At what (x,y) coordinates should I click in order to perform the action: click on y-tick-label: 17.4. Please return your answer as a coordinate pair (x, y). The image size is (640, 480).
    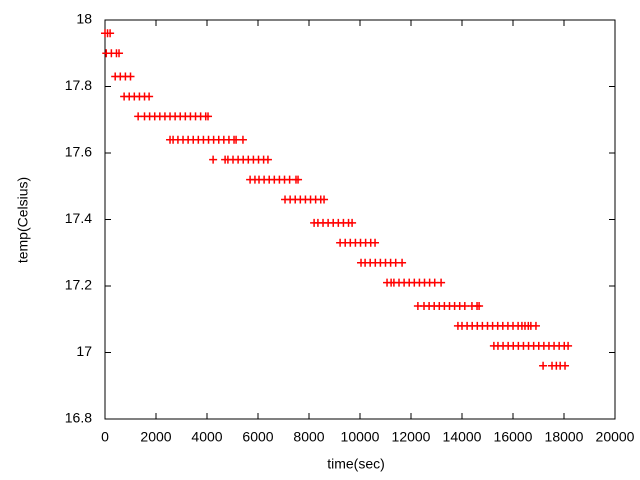
    Looking at the image, I should click on (78, 218).